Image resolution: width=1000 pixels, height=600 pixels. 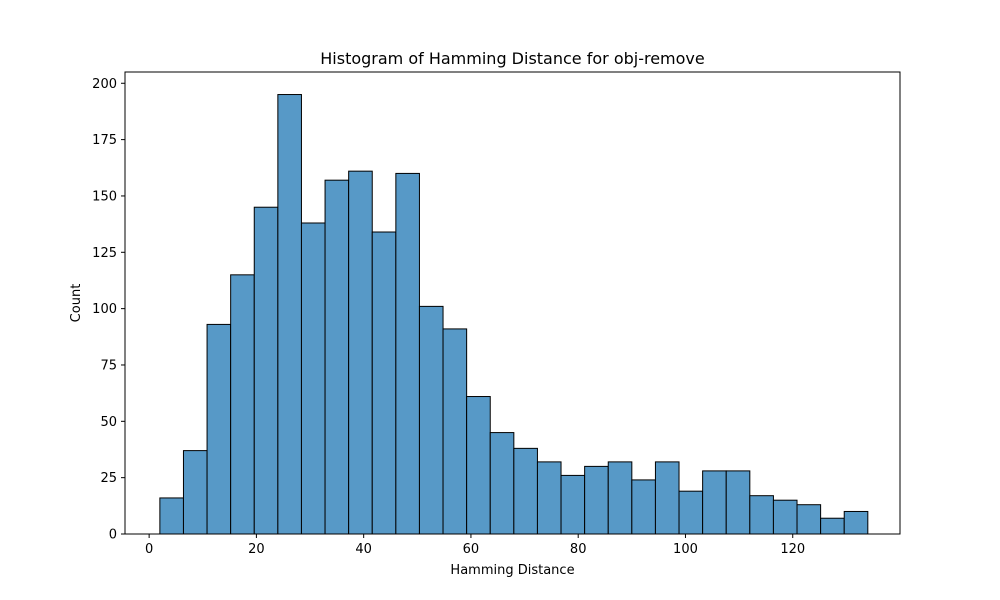 I want to click on y-tick-label: 0, so click(x=113, y=535).